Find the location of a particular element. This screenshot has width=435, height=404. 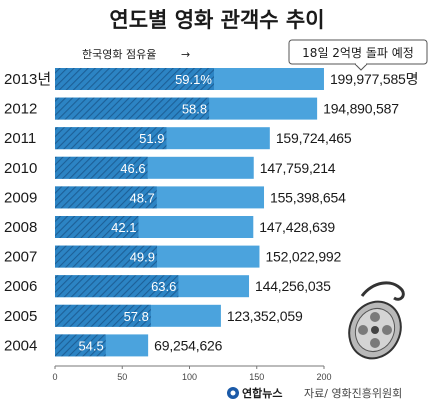

korean-share-label: 63.6 is located at coordinates (163, 286).